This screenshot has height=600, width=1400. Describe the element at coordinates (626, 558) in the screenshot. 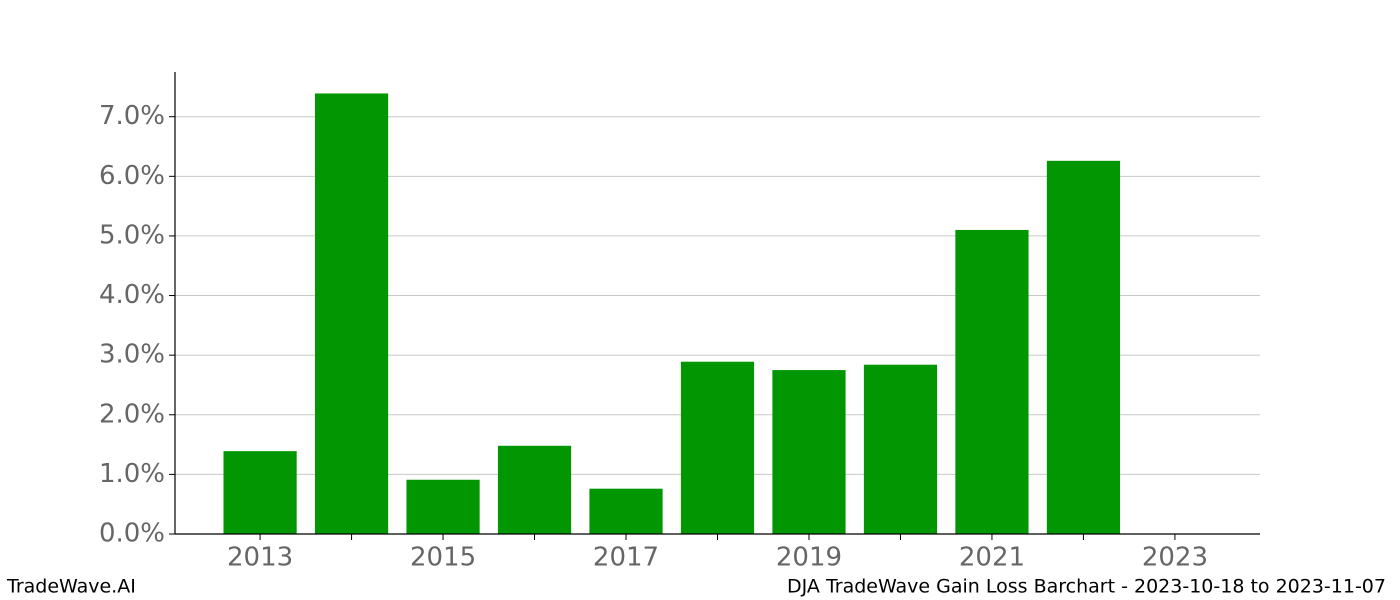

I see `x-tick-label: 2017` at that location.